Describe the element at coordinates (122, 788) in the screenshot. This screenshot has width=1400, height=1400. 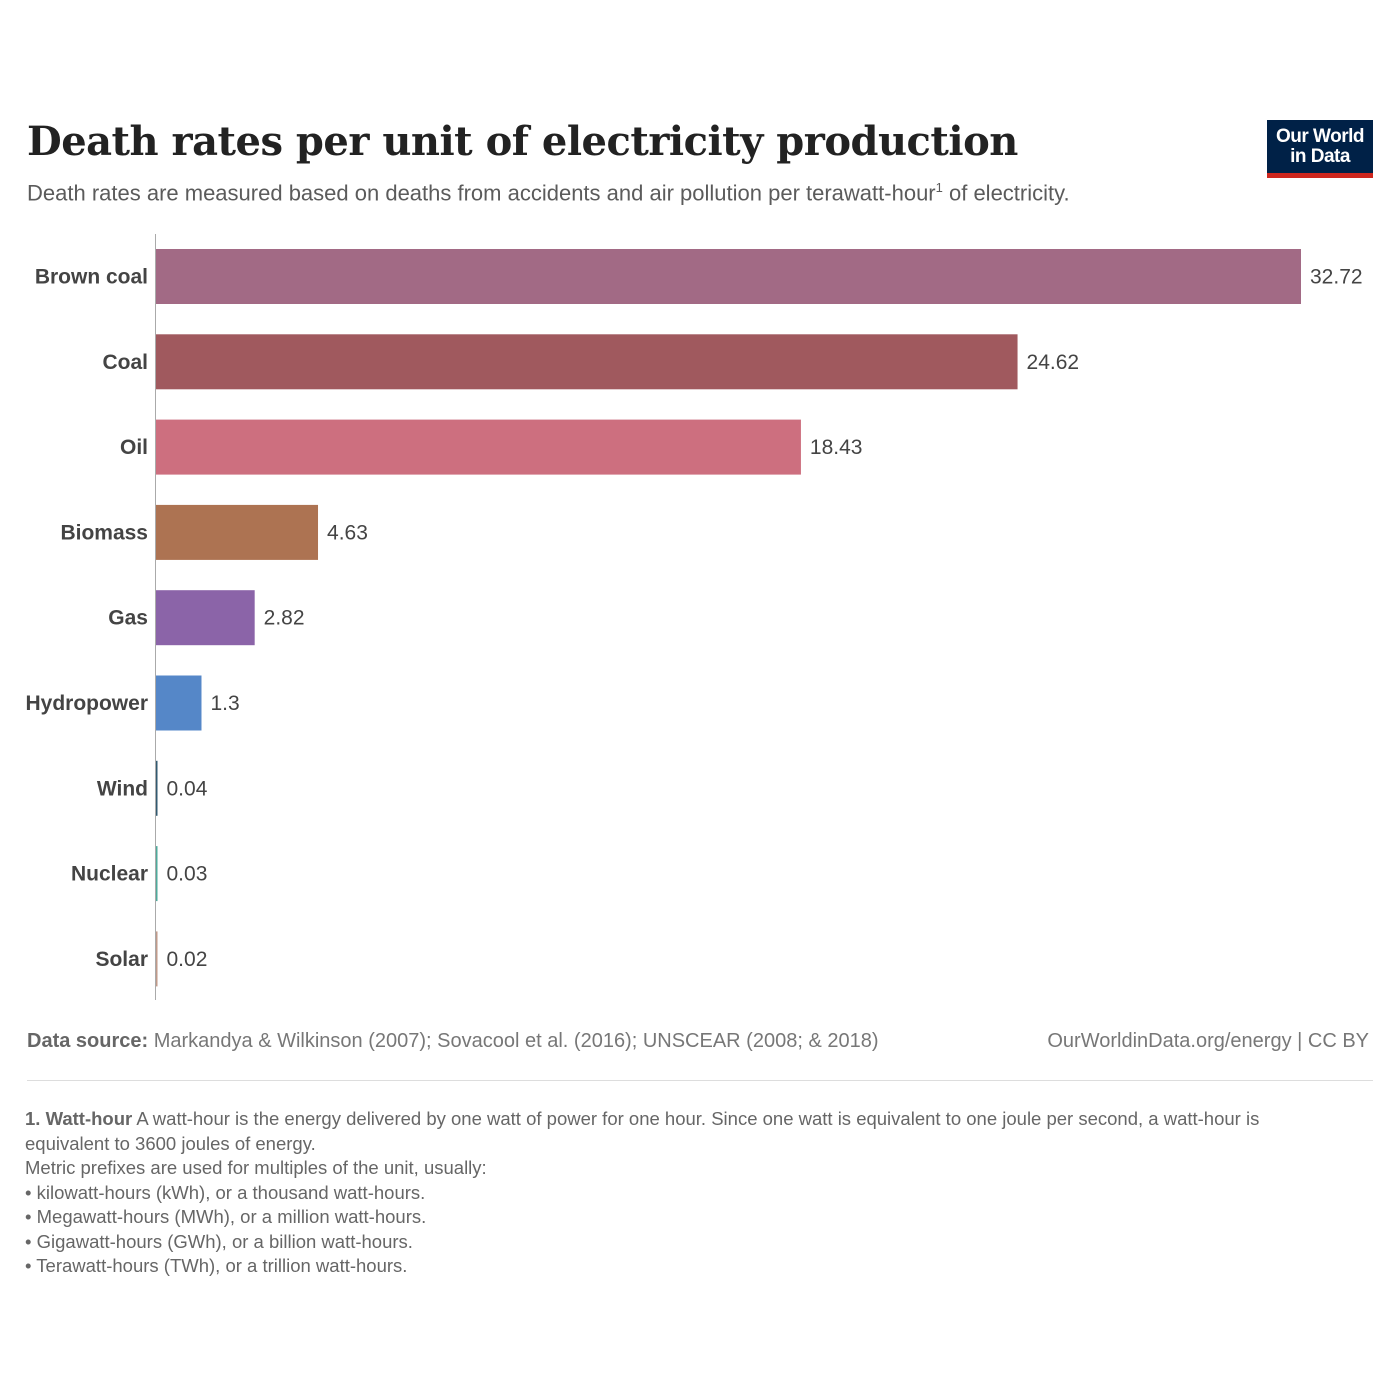
I see `category-label: Wind` at that location.